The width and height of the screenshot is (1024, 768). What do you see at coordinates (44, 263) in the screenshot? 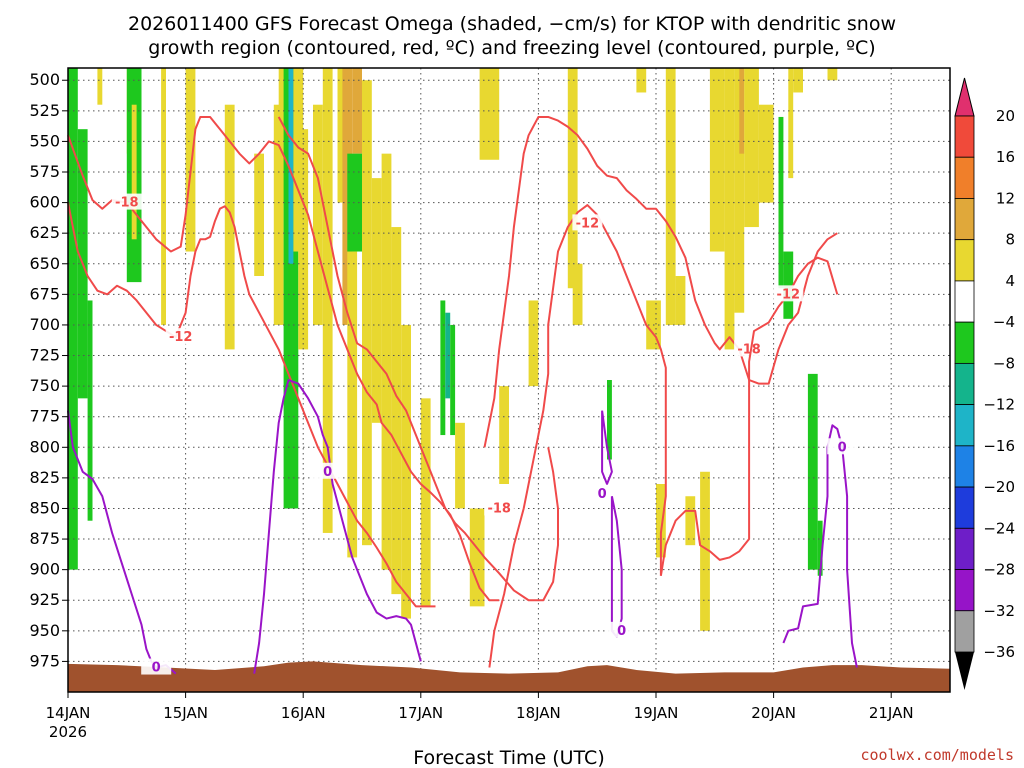
I see `y-tick-label-650: 650` at bounding box center [44, 263].